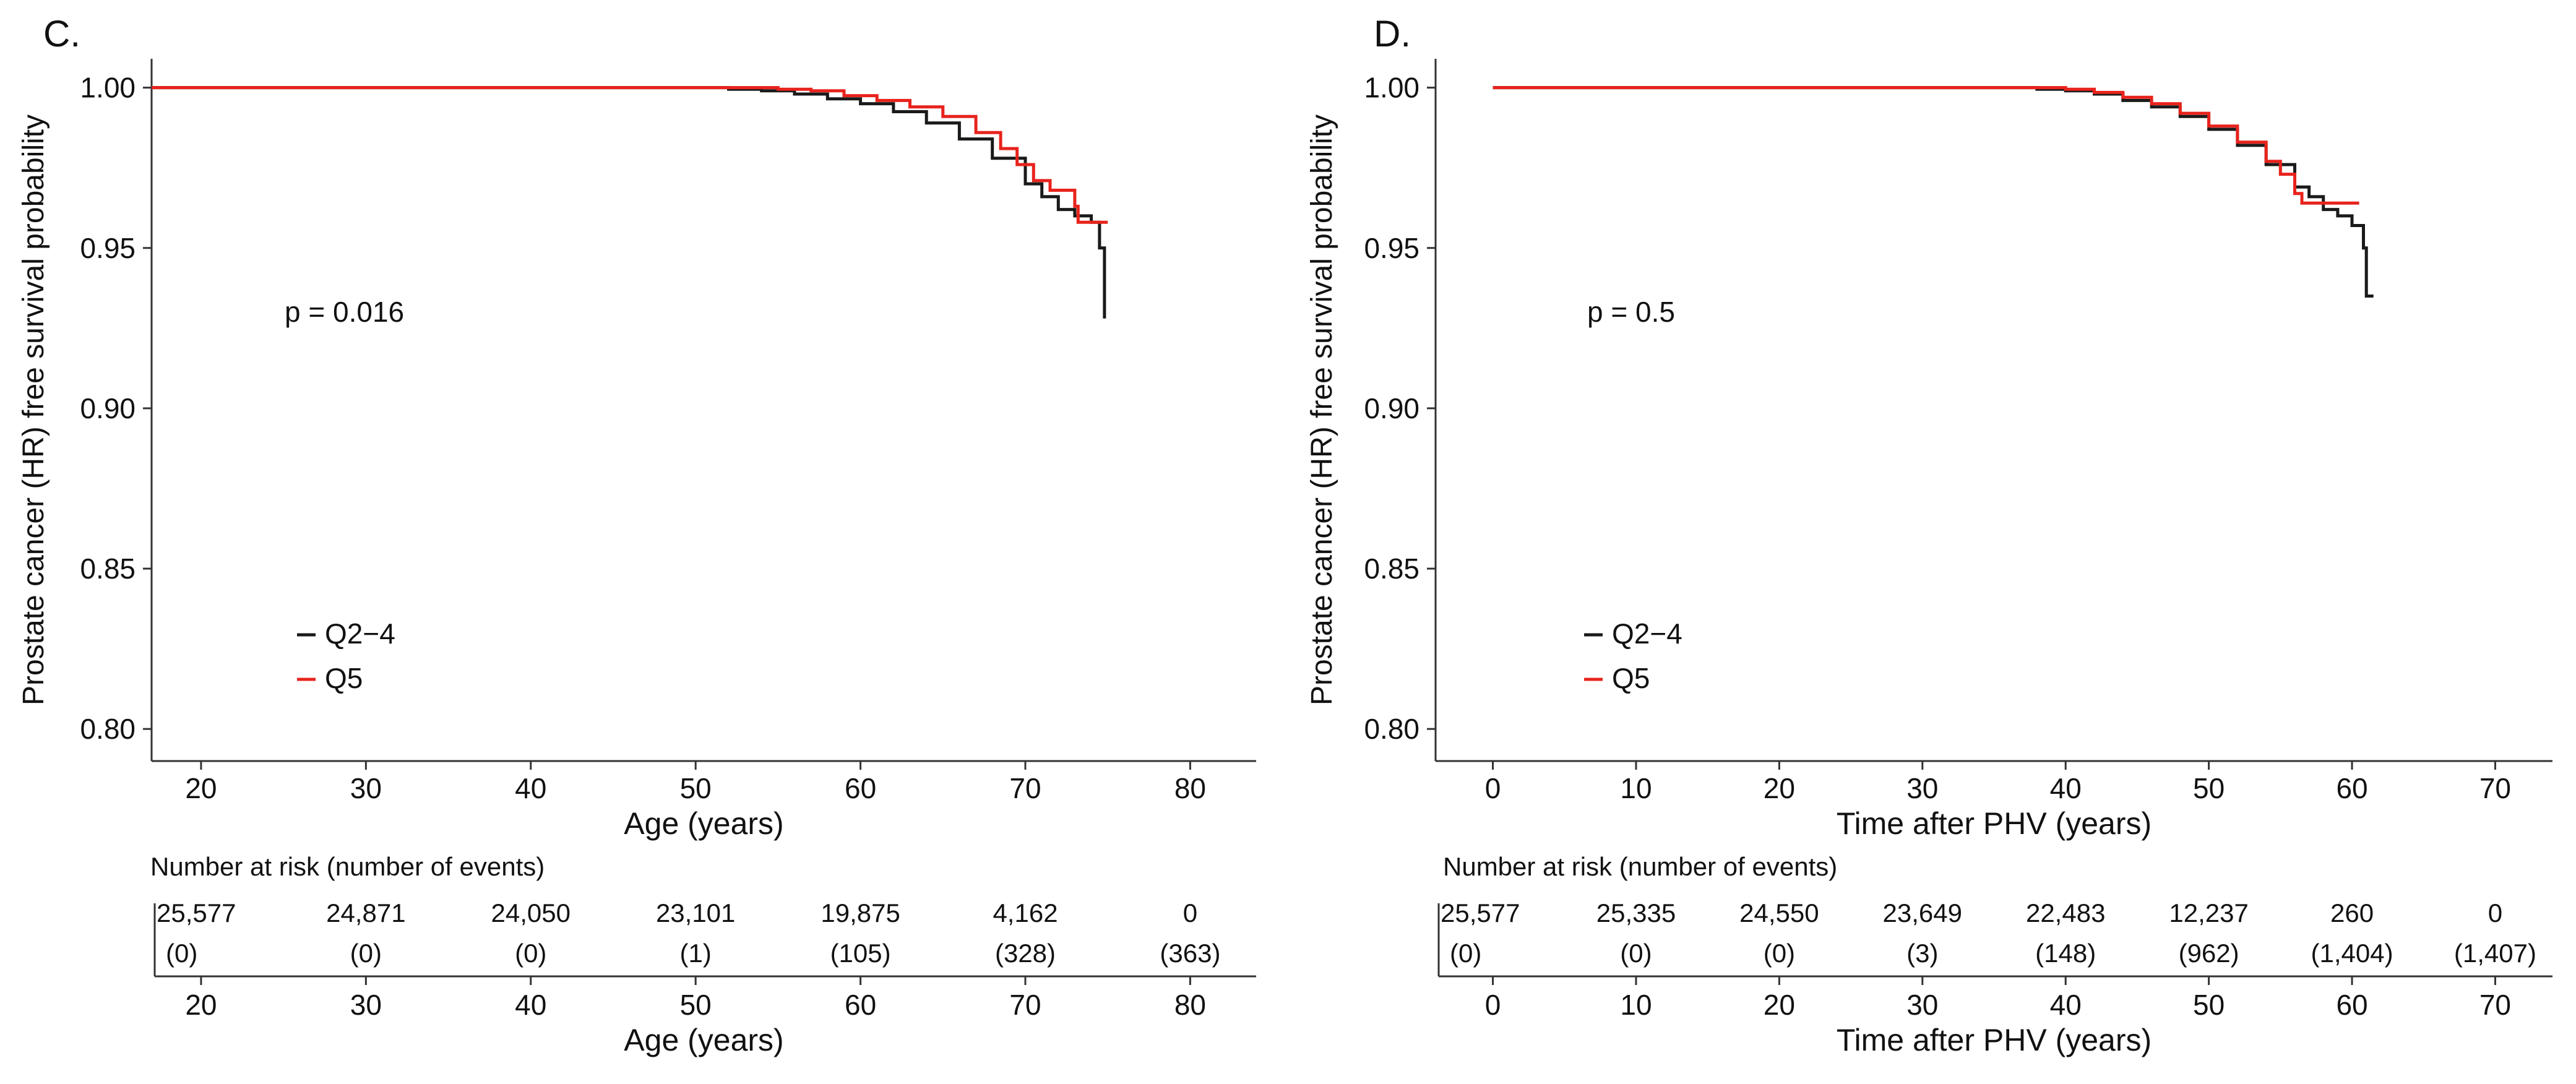 The width and height of the screenshot is (2576, 1084). I want to click on risk-table-at-risk: 260, so click(2352, 913).